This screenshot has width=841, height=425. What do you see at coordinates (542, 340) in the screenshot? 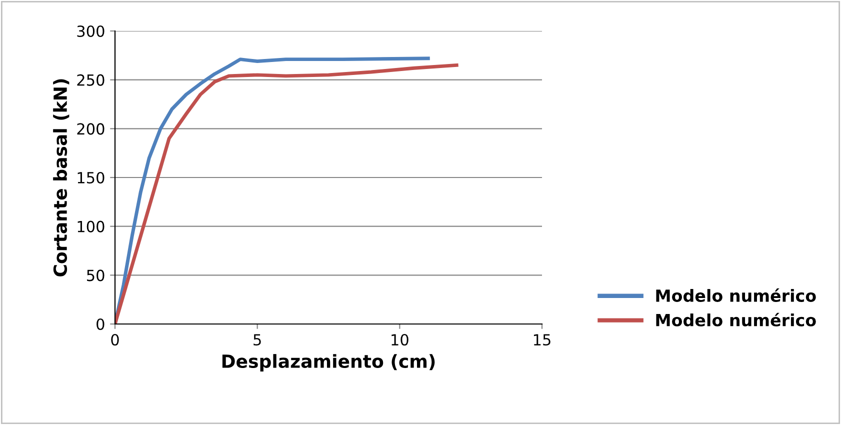
I see `x-tick-label: 15` at bounding box center [542, 340].